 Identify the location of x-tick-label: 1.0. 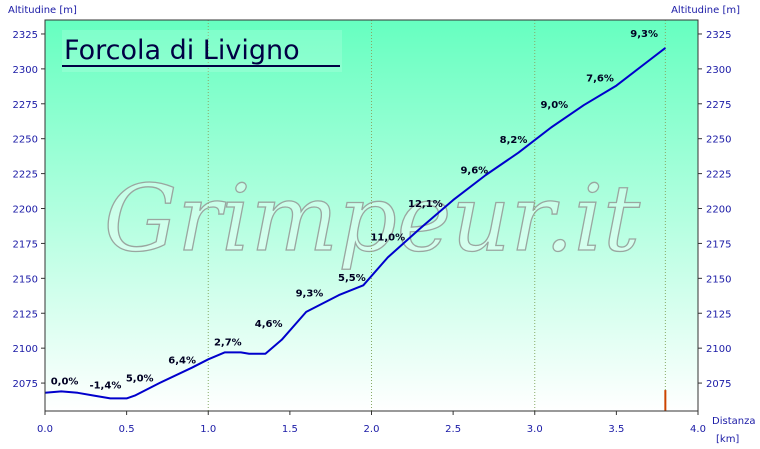
(208, 429).